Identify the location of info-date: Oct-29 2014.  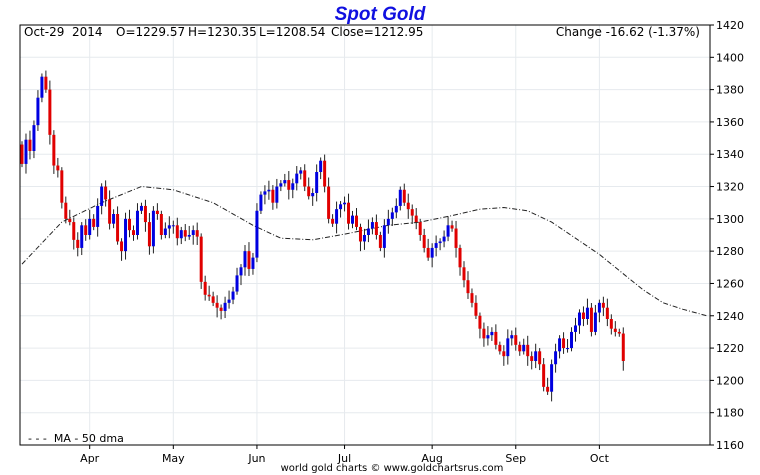
(63, 32).